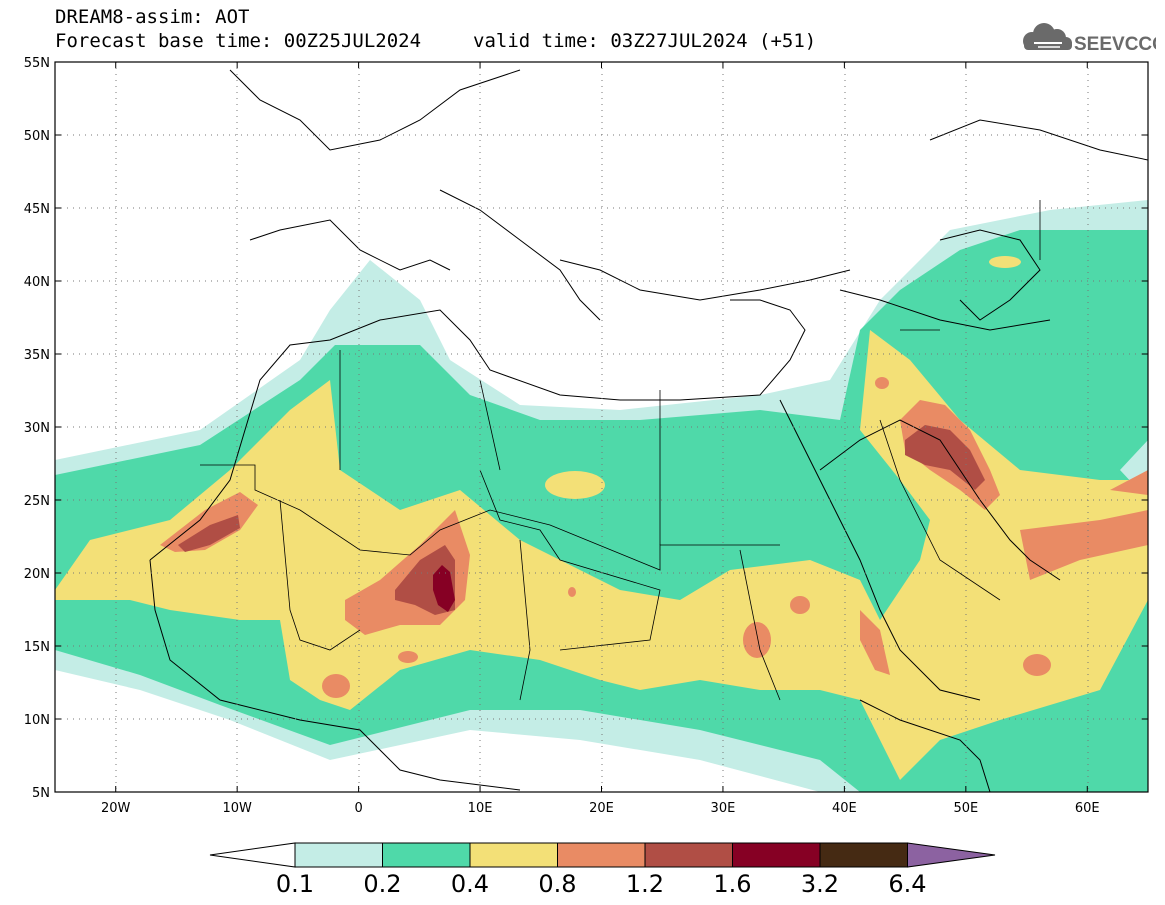 This screenshot has height=905, width=1165. Describe the element at coordinates (1087, 808) in the screenshot. I see `lon-label: 60E` at that location.